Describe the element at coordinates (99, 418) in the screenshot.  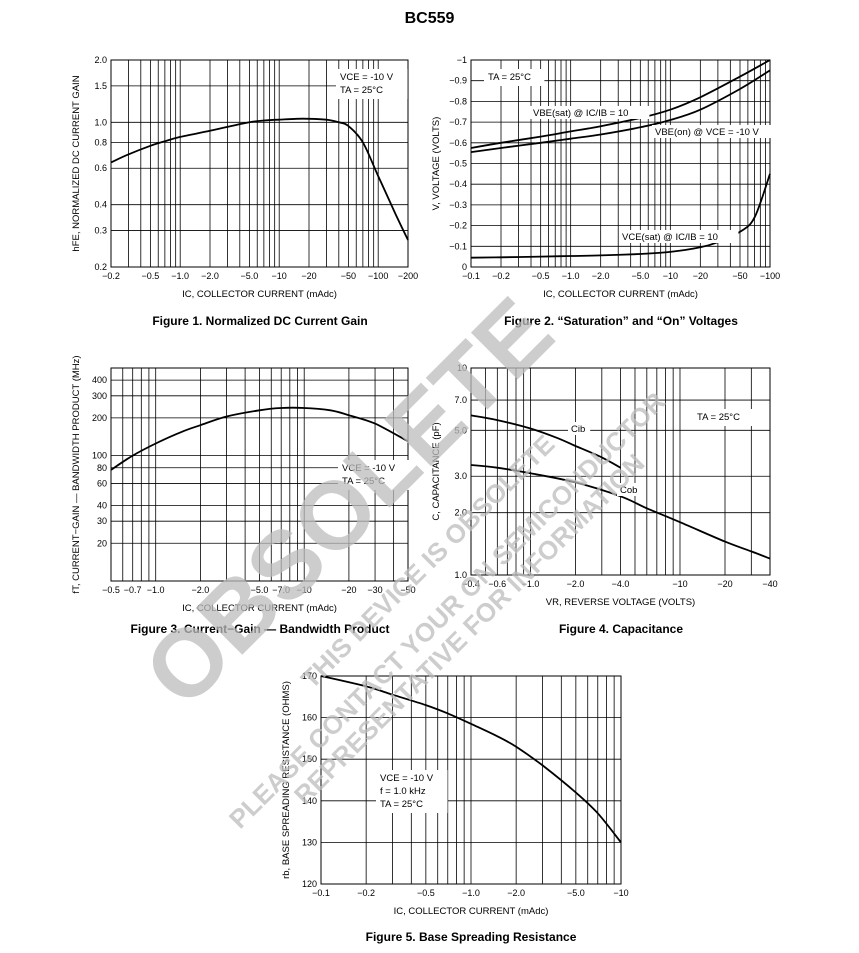
I see `y-tick-label: 200` at that location.